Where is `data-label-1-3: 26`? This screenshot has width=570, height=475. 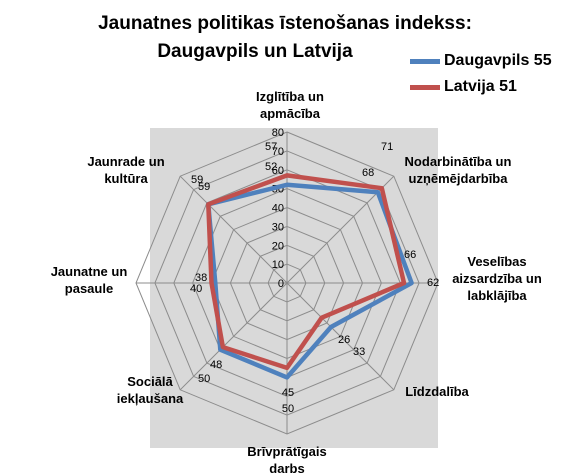
data-label-1-3: 26 is located at coordinates (344, 340).